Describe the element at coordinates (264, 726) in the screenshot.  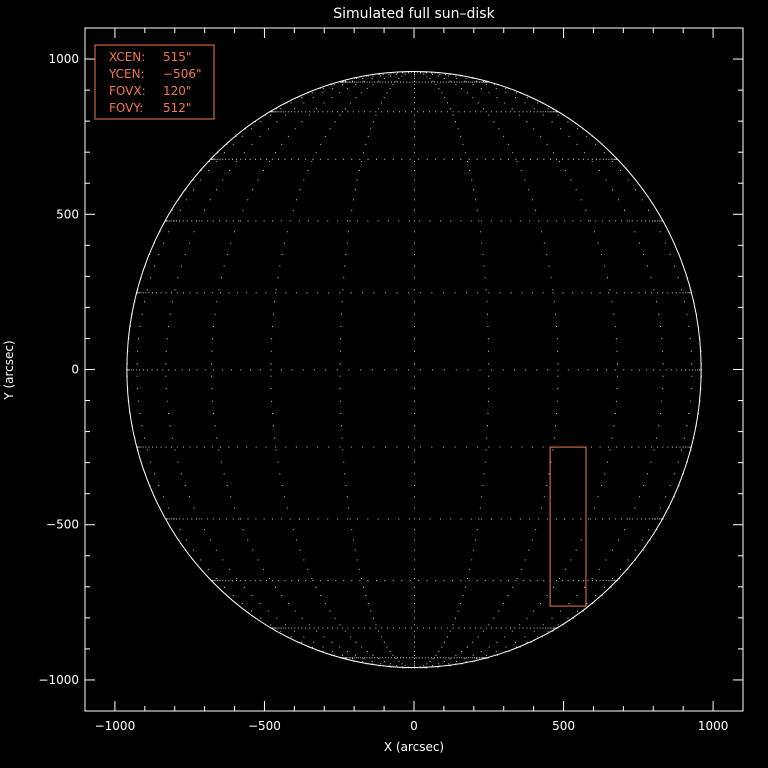
I see `x-tick-label: −500` at that location.